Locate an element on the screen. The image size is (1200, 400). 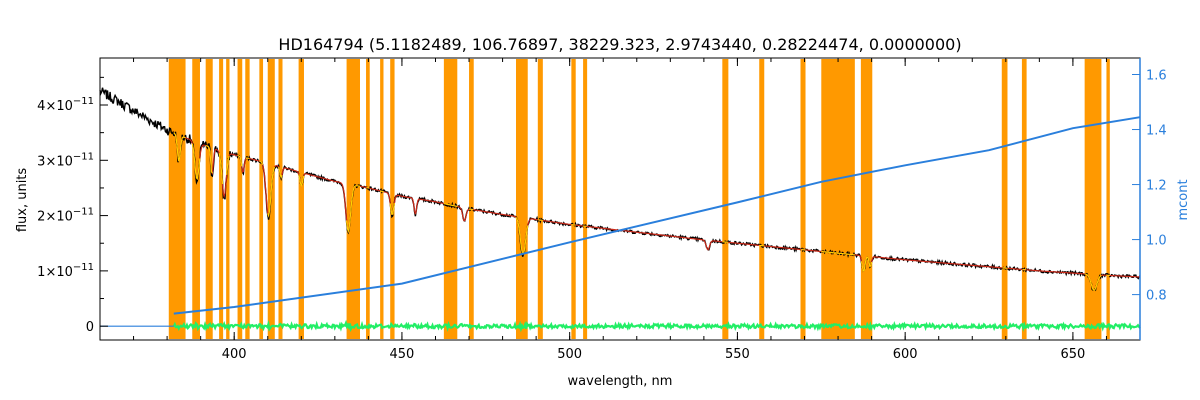
y-tick-label: 2×10⁻¹¹ is located at coordinates (65, 216).